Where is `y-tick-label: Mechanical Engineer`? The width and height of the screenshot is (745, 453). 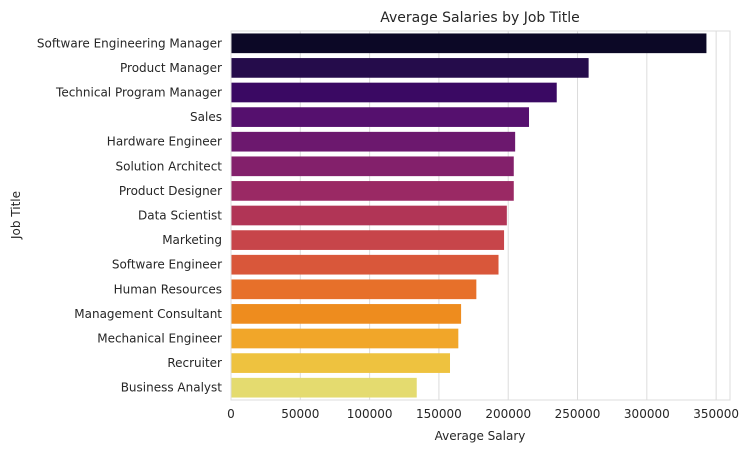 y-tick-label: Mechanical Engineer is located at coordinates (159, 339).